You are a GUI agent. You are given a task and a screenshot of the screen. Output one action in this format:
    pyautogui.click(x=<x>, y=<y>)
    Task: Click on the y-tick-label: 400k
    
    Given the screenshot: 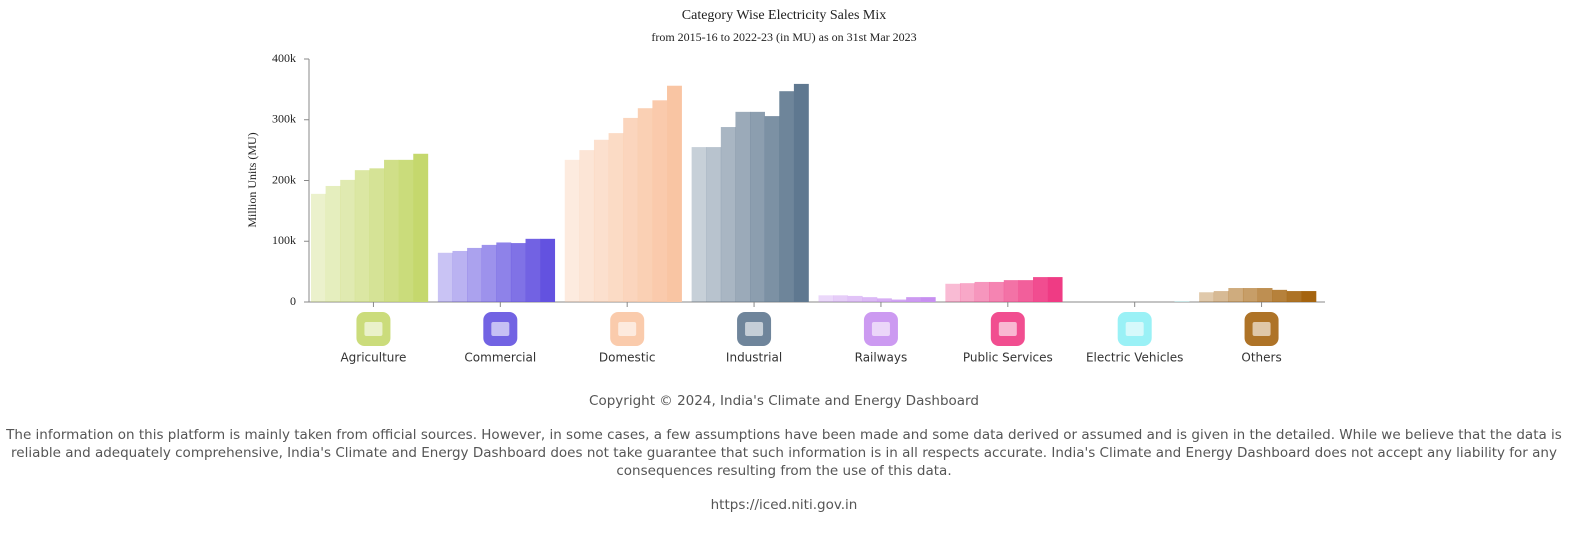 What is the action you would take?
    pyautogui.click(x=284, y=58)
    